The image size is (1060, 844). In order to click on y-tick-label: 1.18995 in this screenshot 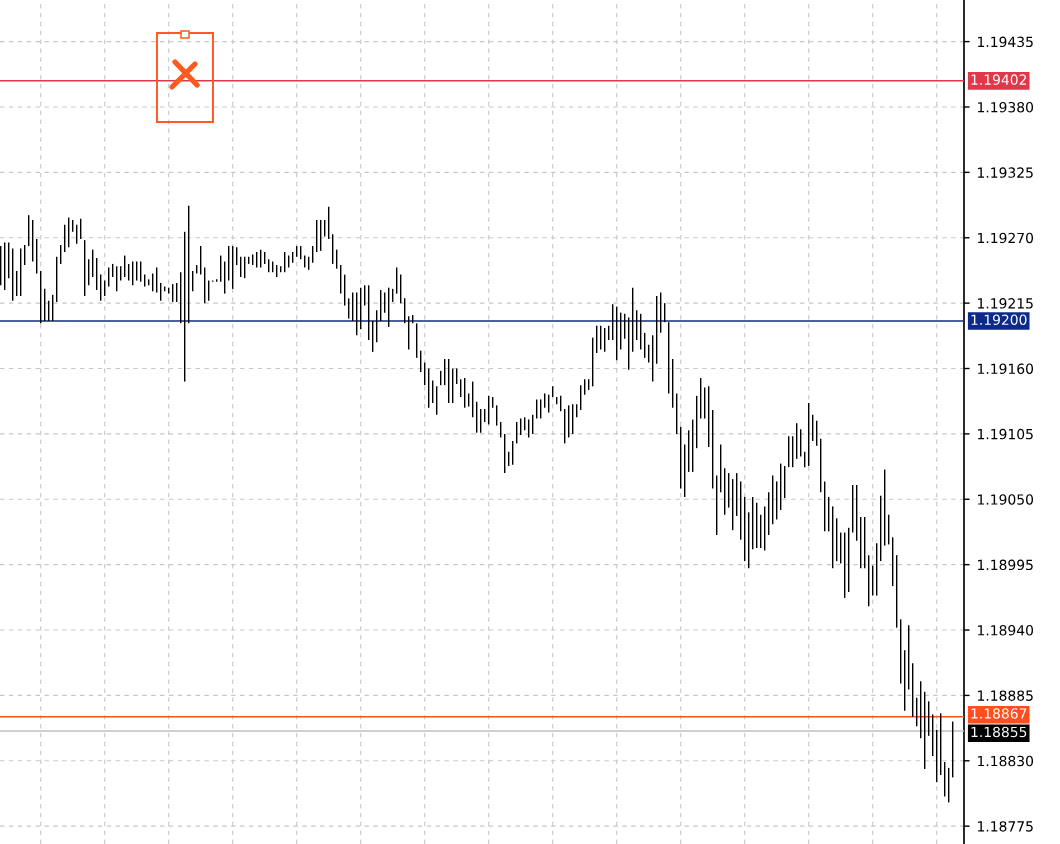, I will do `click(1005, 565)`.